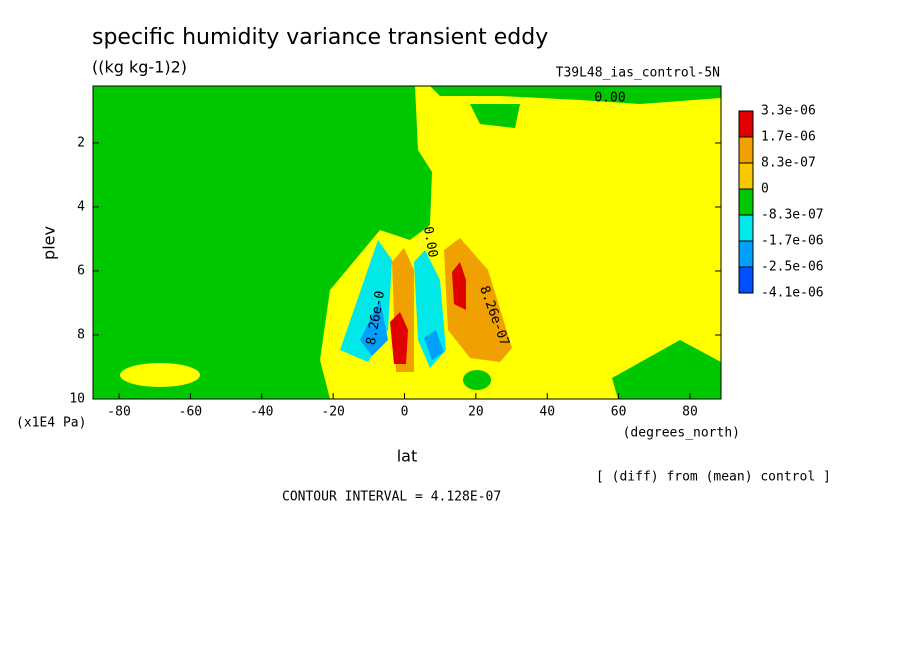 This screenshot has height=654, width=904. Describe the element at coordinates (261, 412) in the screenshot. I see `x-tick-label: -40` at that location.